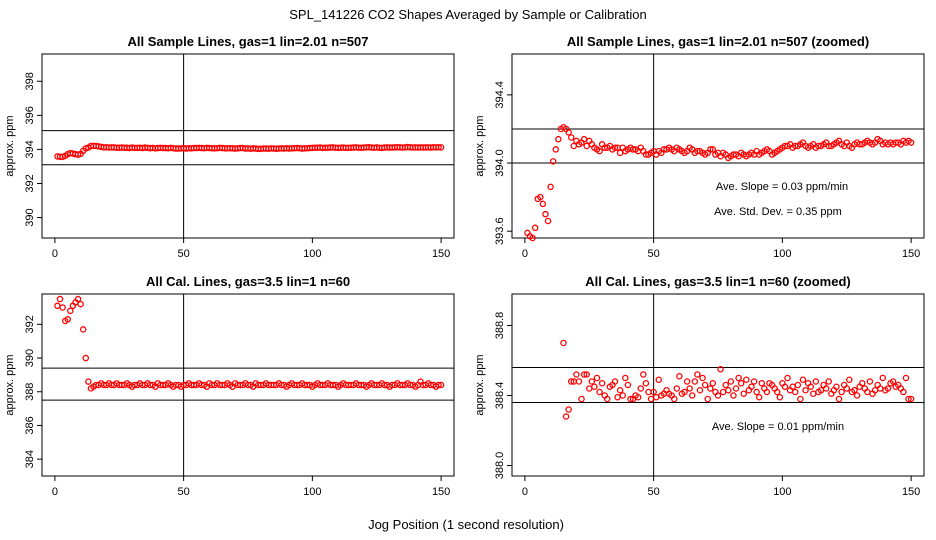 The image size is (936, 540). What do you see at coordinates (30, 217) in the screenshot?
I see `y-tick-label: 390` at bounding box center [30, 217].